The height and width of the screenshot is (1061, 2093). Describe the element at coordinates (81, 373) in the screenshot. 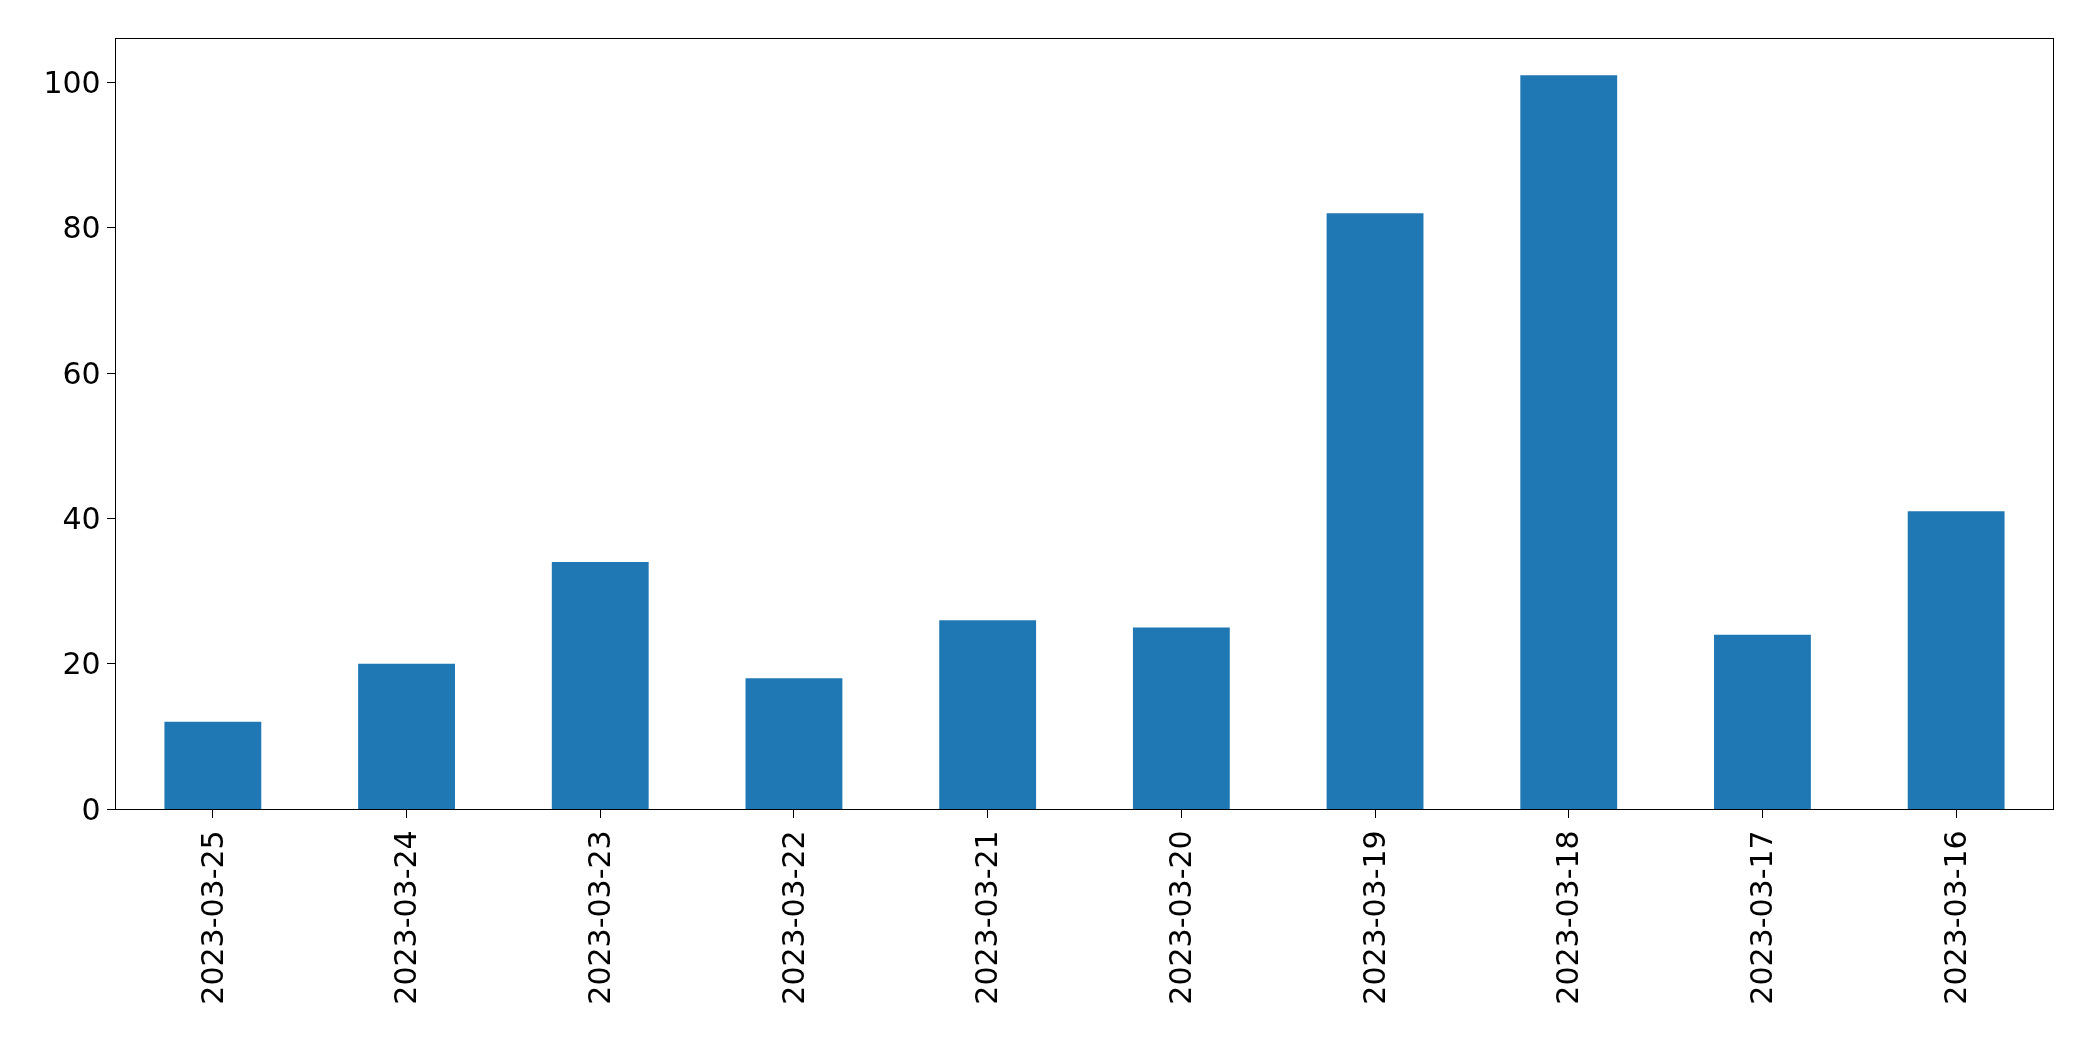

I see `y-tick-label: 60` at that location.